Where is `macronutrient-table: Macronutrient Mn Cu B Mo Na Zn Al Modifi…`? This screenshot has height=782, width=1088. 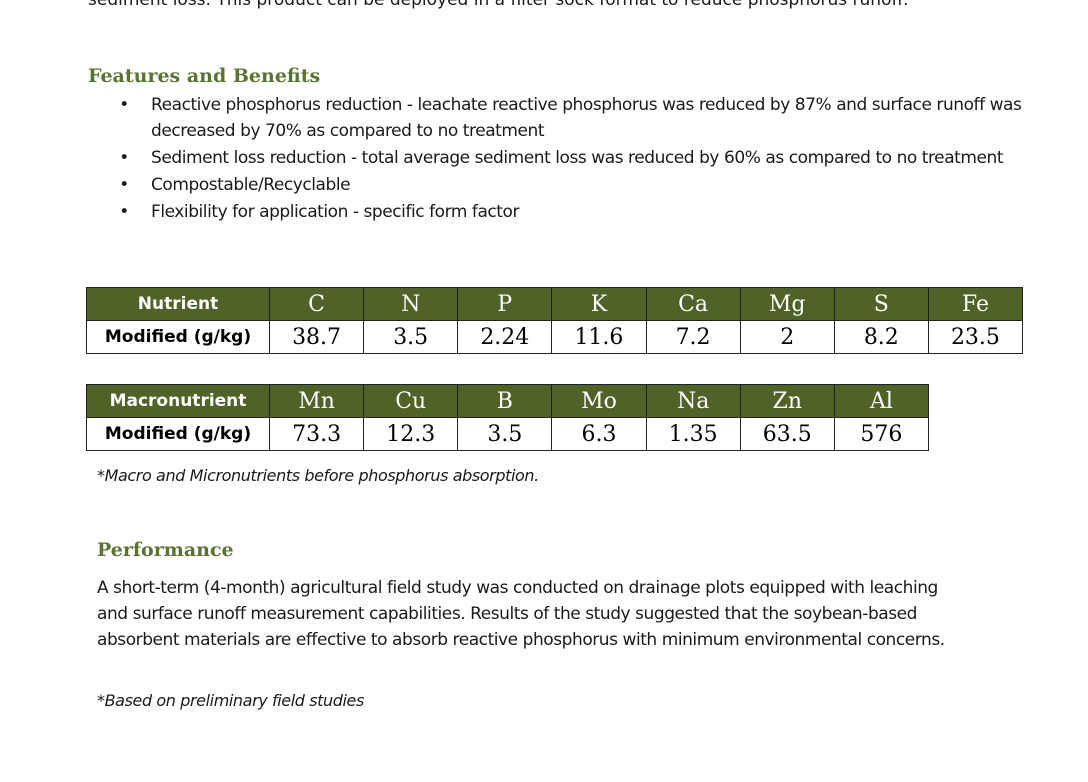 macronutrient-table: Macronutrient Mn Cu B Mo Na Zn Al Modifi… is located at coordinates (508, 417).